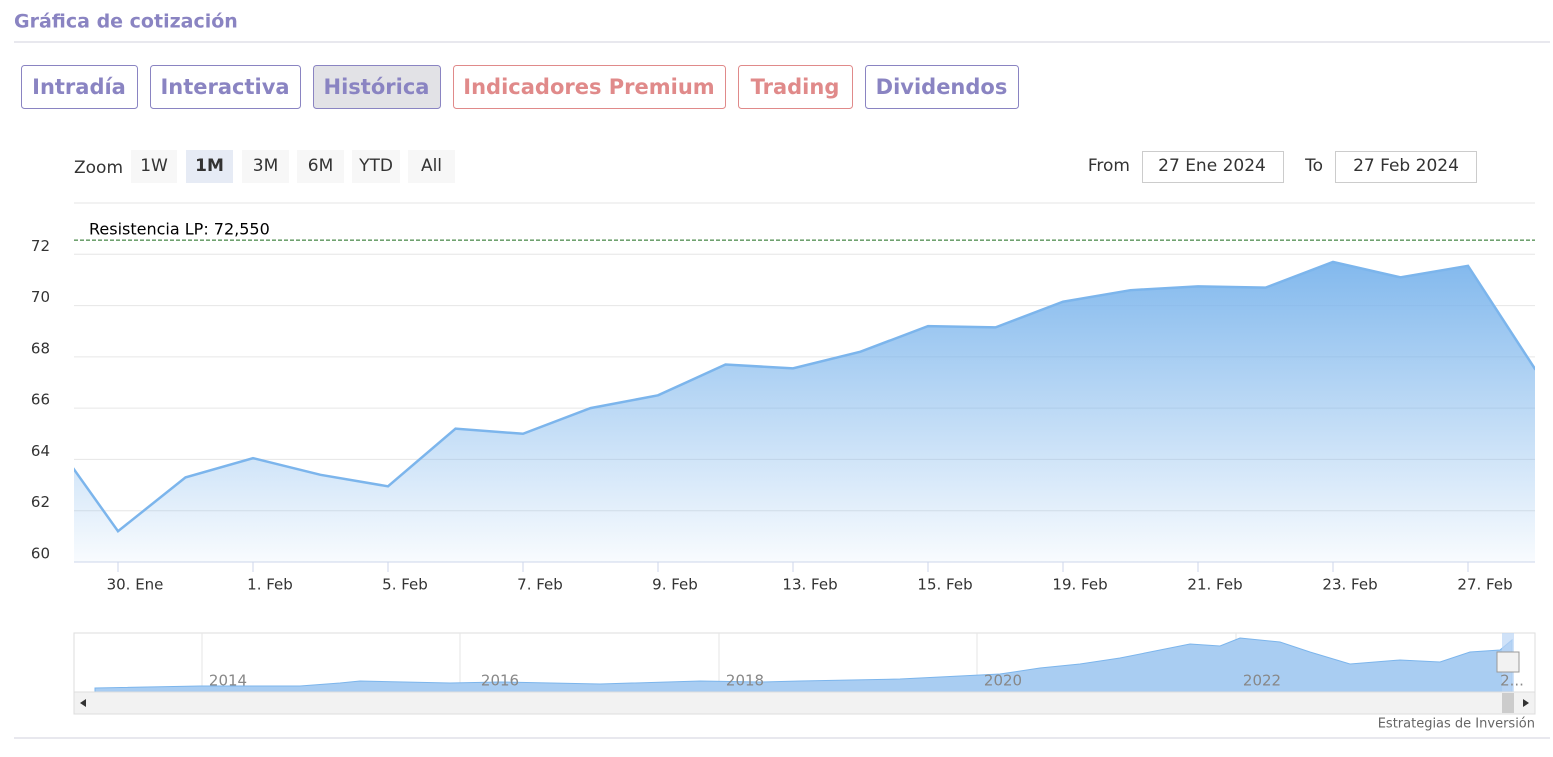 This screenshot has width=1553, height=757. I want to click on tab-label: Trading, so click(795, 87).